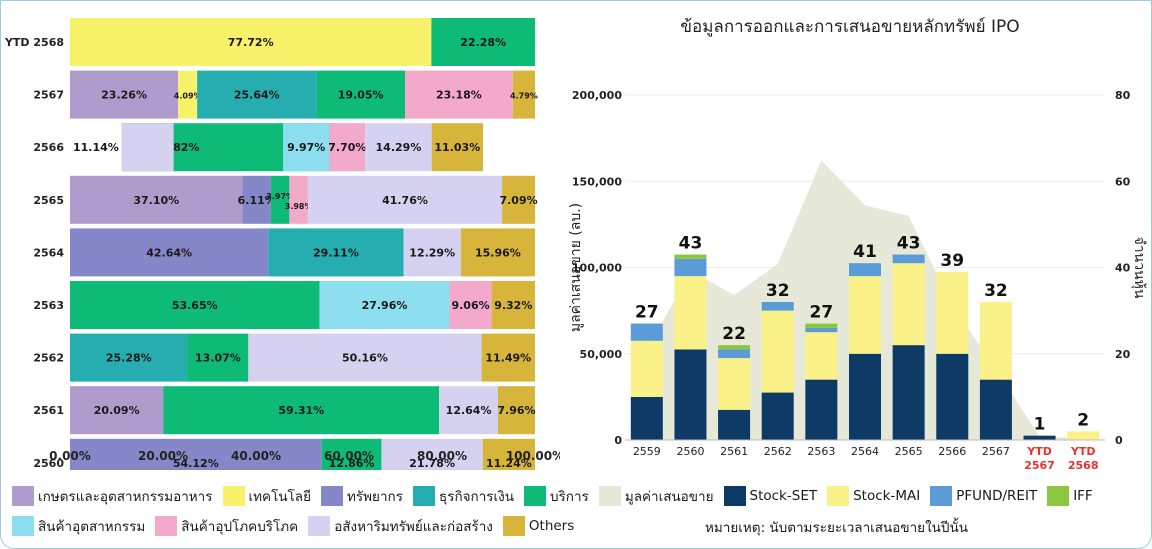  I want to click on column-total: 43, so click(909, 244).